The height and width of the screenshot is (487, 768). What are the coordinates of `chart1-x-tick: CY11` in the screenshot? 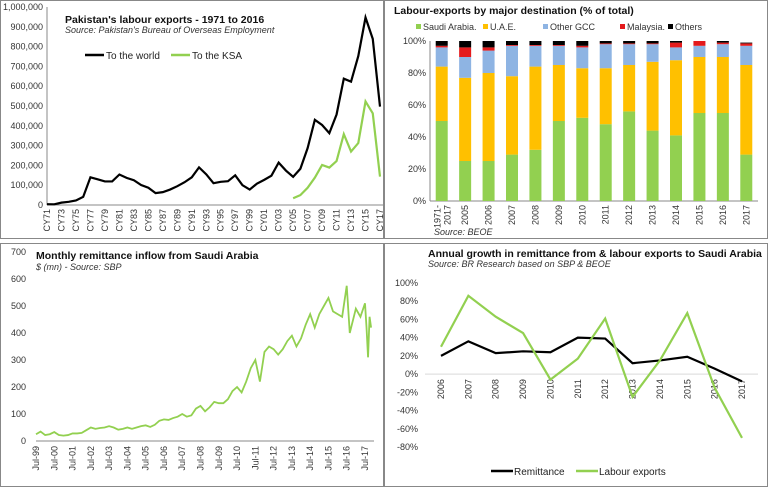 It's located at (337, 220).